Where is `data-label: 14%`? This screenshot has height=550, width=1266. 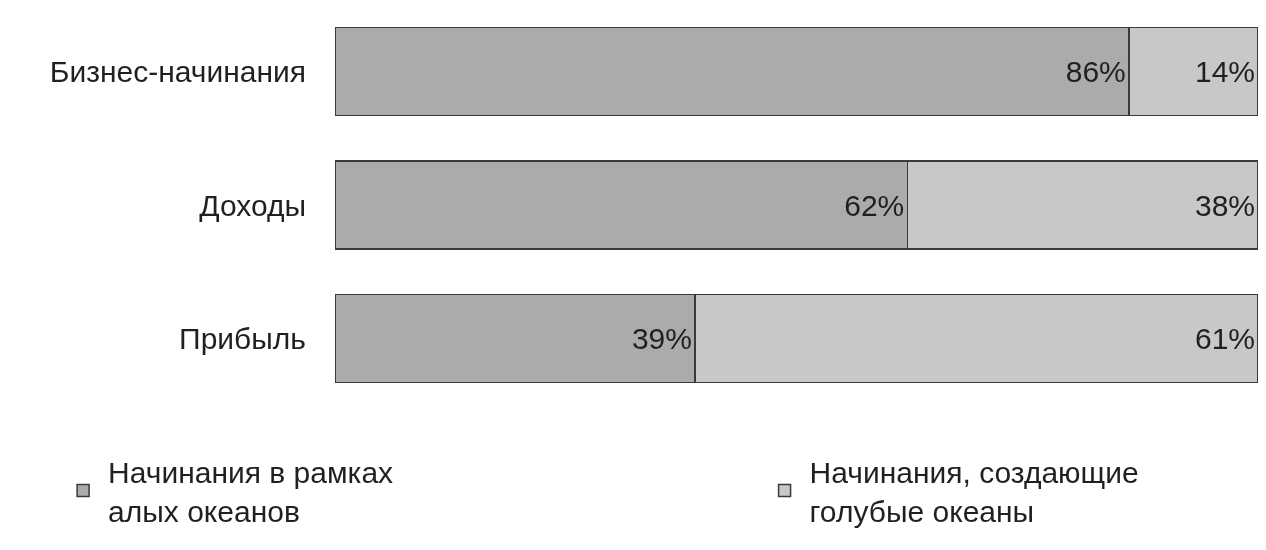
data-label: 14% is located at coordinates (1224, 72).